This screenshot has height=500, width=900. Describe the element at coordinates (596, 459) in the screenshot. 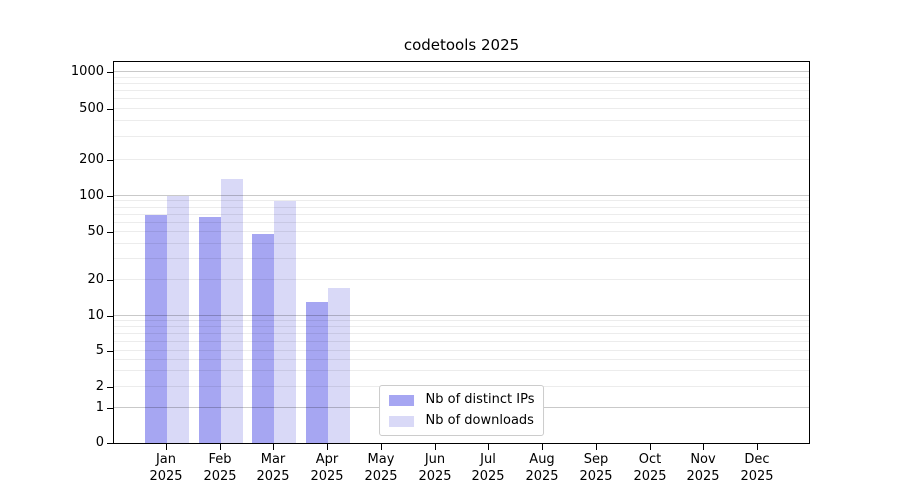

I see `x-tick-month: Sep` at that location.